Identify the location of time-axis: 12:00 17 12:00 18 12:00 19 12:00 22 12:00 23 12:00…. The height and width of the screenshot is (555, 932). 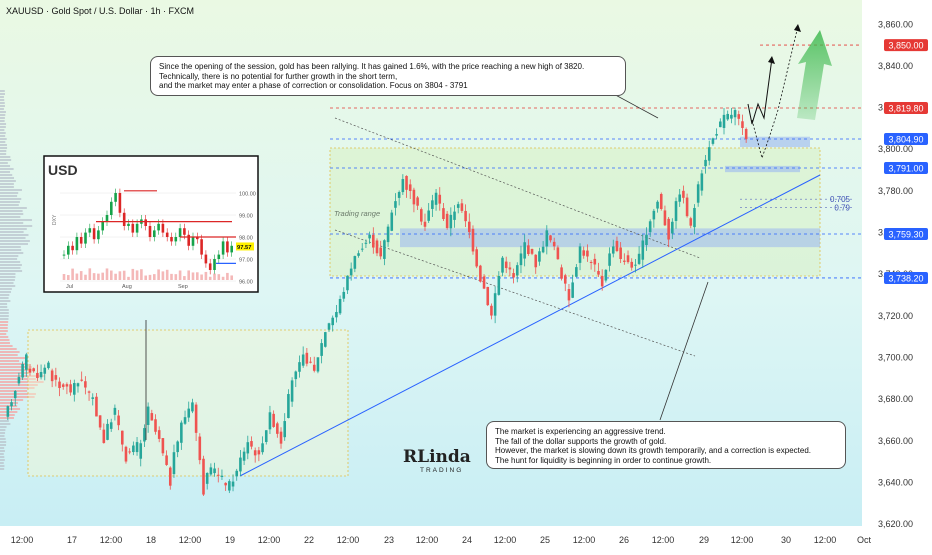
(435, 538).